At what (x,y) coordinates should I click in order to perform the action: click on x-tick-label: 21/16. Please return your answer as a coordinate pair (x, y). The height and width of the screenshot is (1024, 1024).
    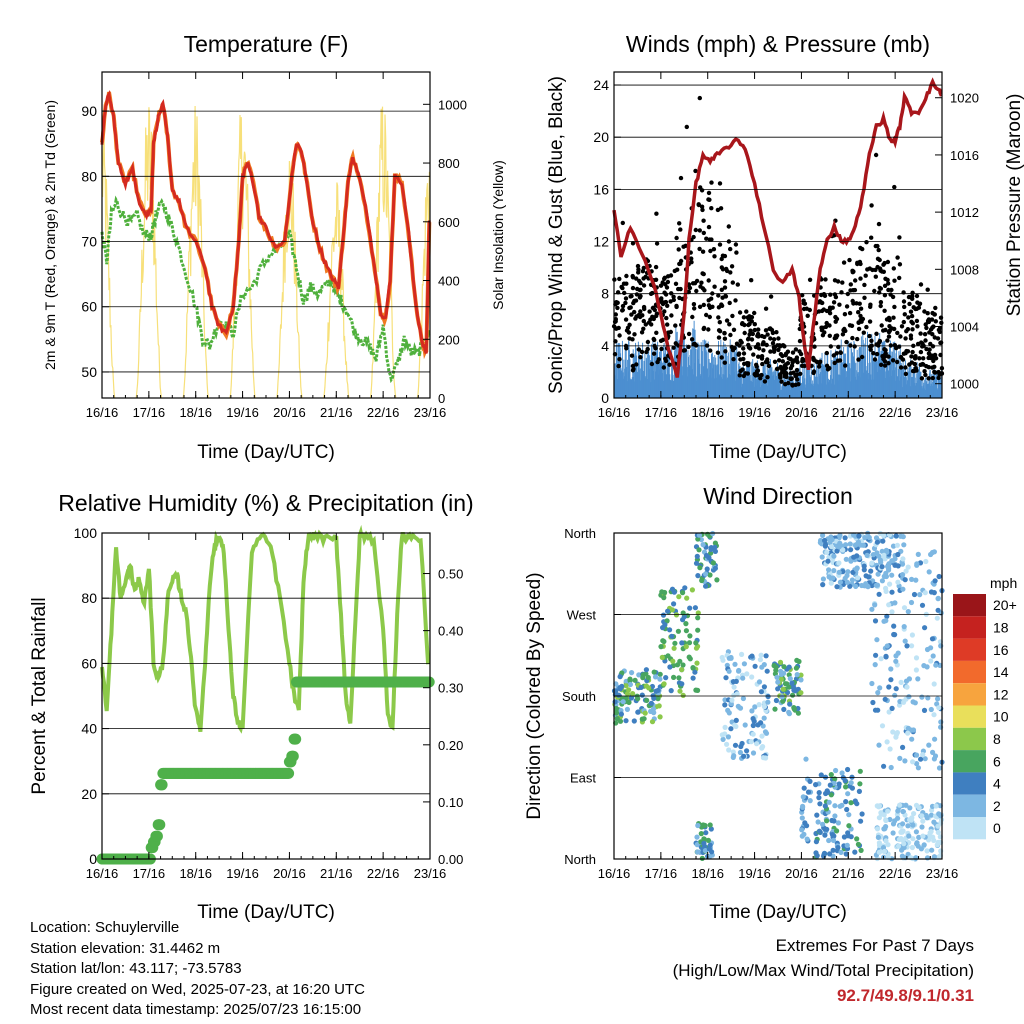
    Looking at the image, I should click on (336, 873).